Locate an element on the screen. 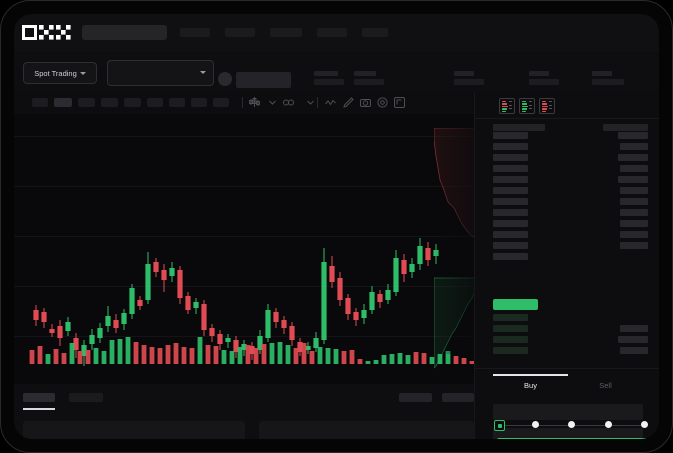  drawing-tools-icon is located at coordinates (348, 102).